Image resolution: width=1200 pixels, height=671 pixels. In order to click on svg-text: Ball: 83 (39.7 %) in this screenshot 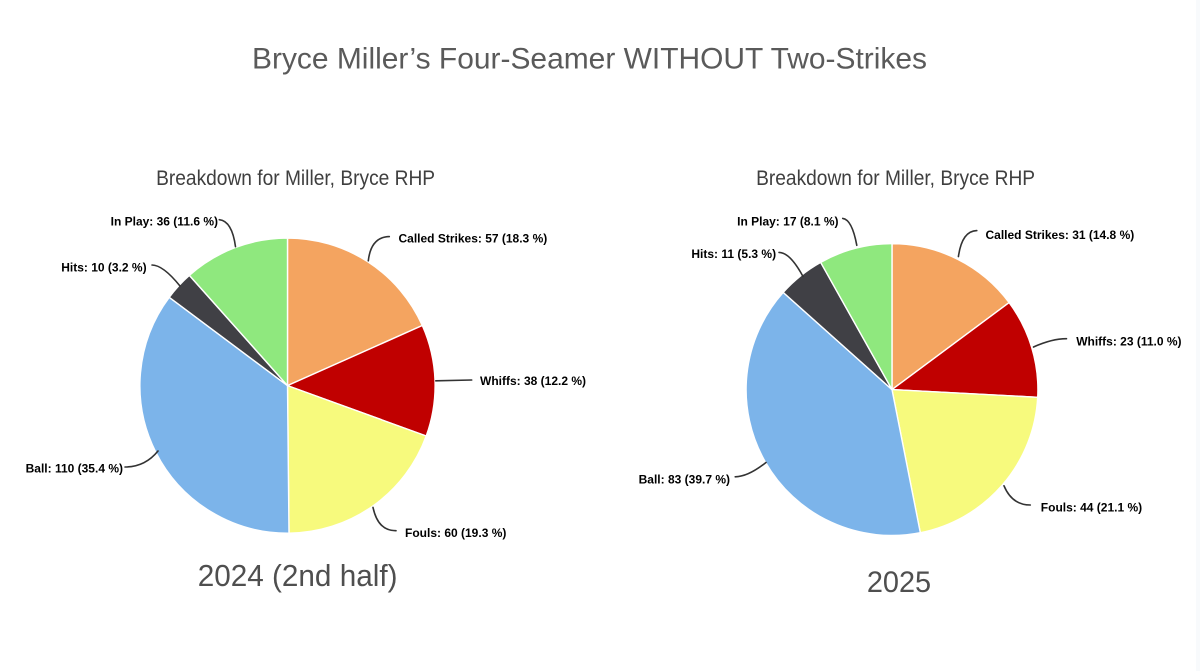, I will do `click(684, 479)`.